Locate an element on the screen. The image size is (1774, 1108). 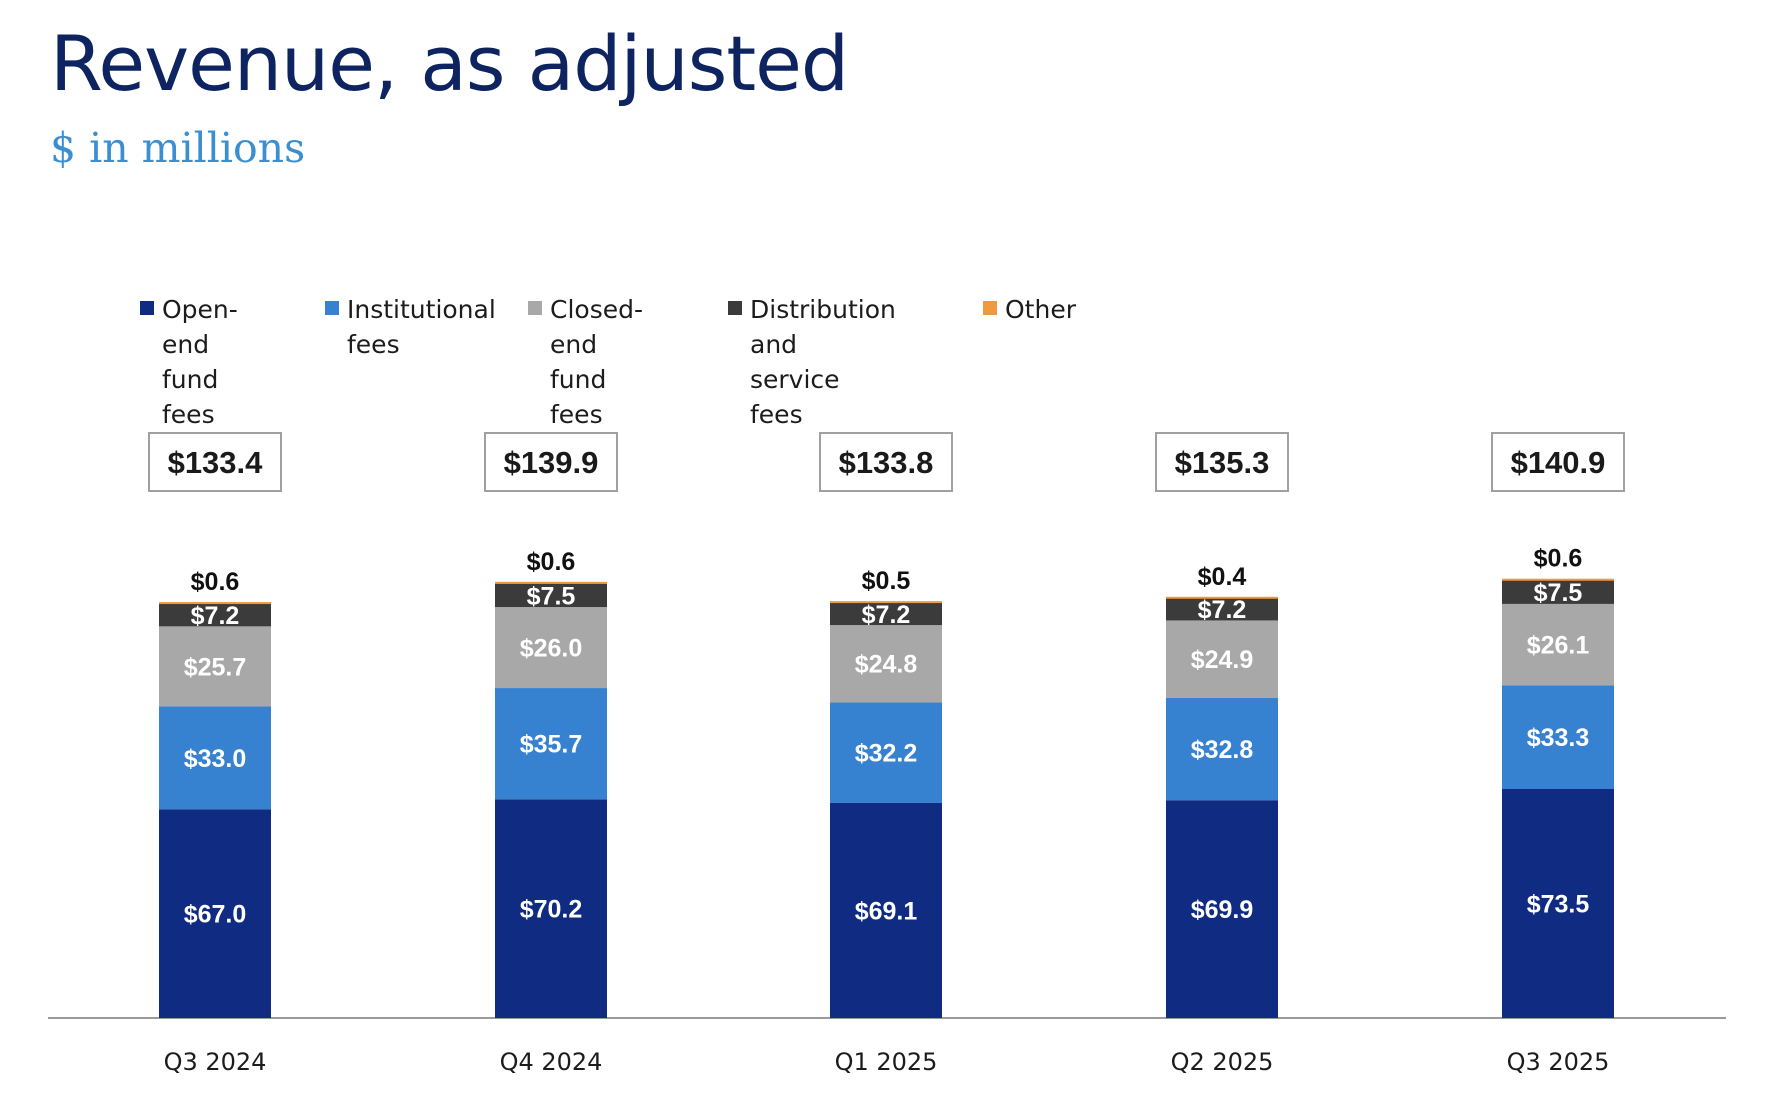
total-value-label: $135.3 is located at coordinates (1222, 462).